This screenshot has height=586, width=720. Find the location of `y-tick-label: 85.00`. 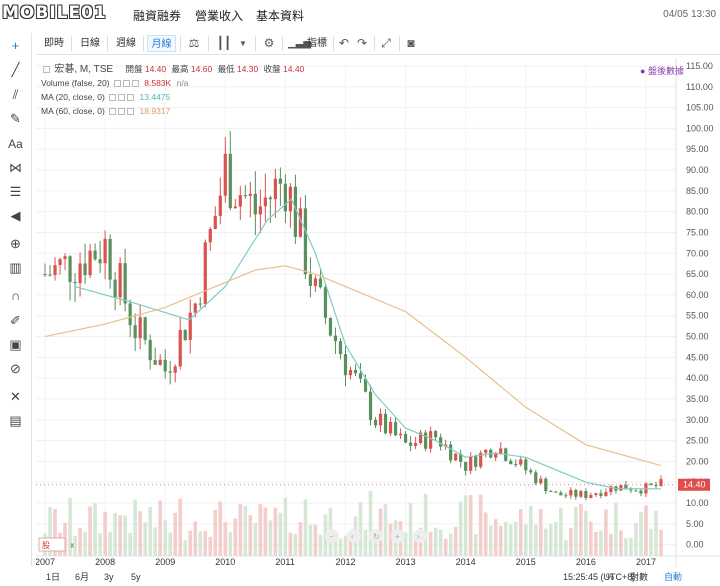

y-tick-label: 85.00 is located at coordinates (697, 191).